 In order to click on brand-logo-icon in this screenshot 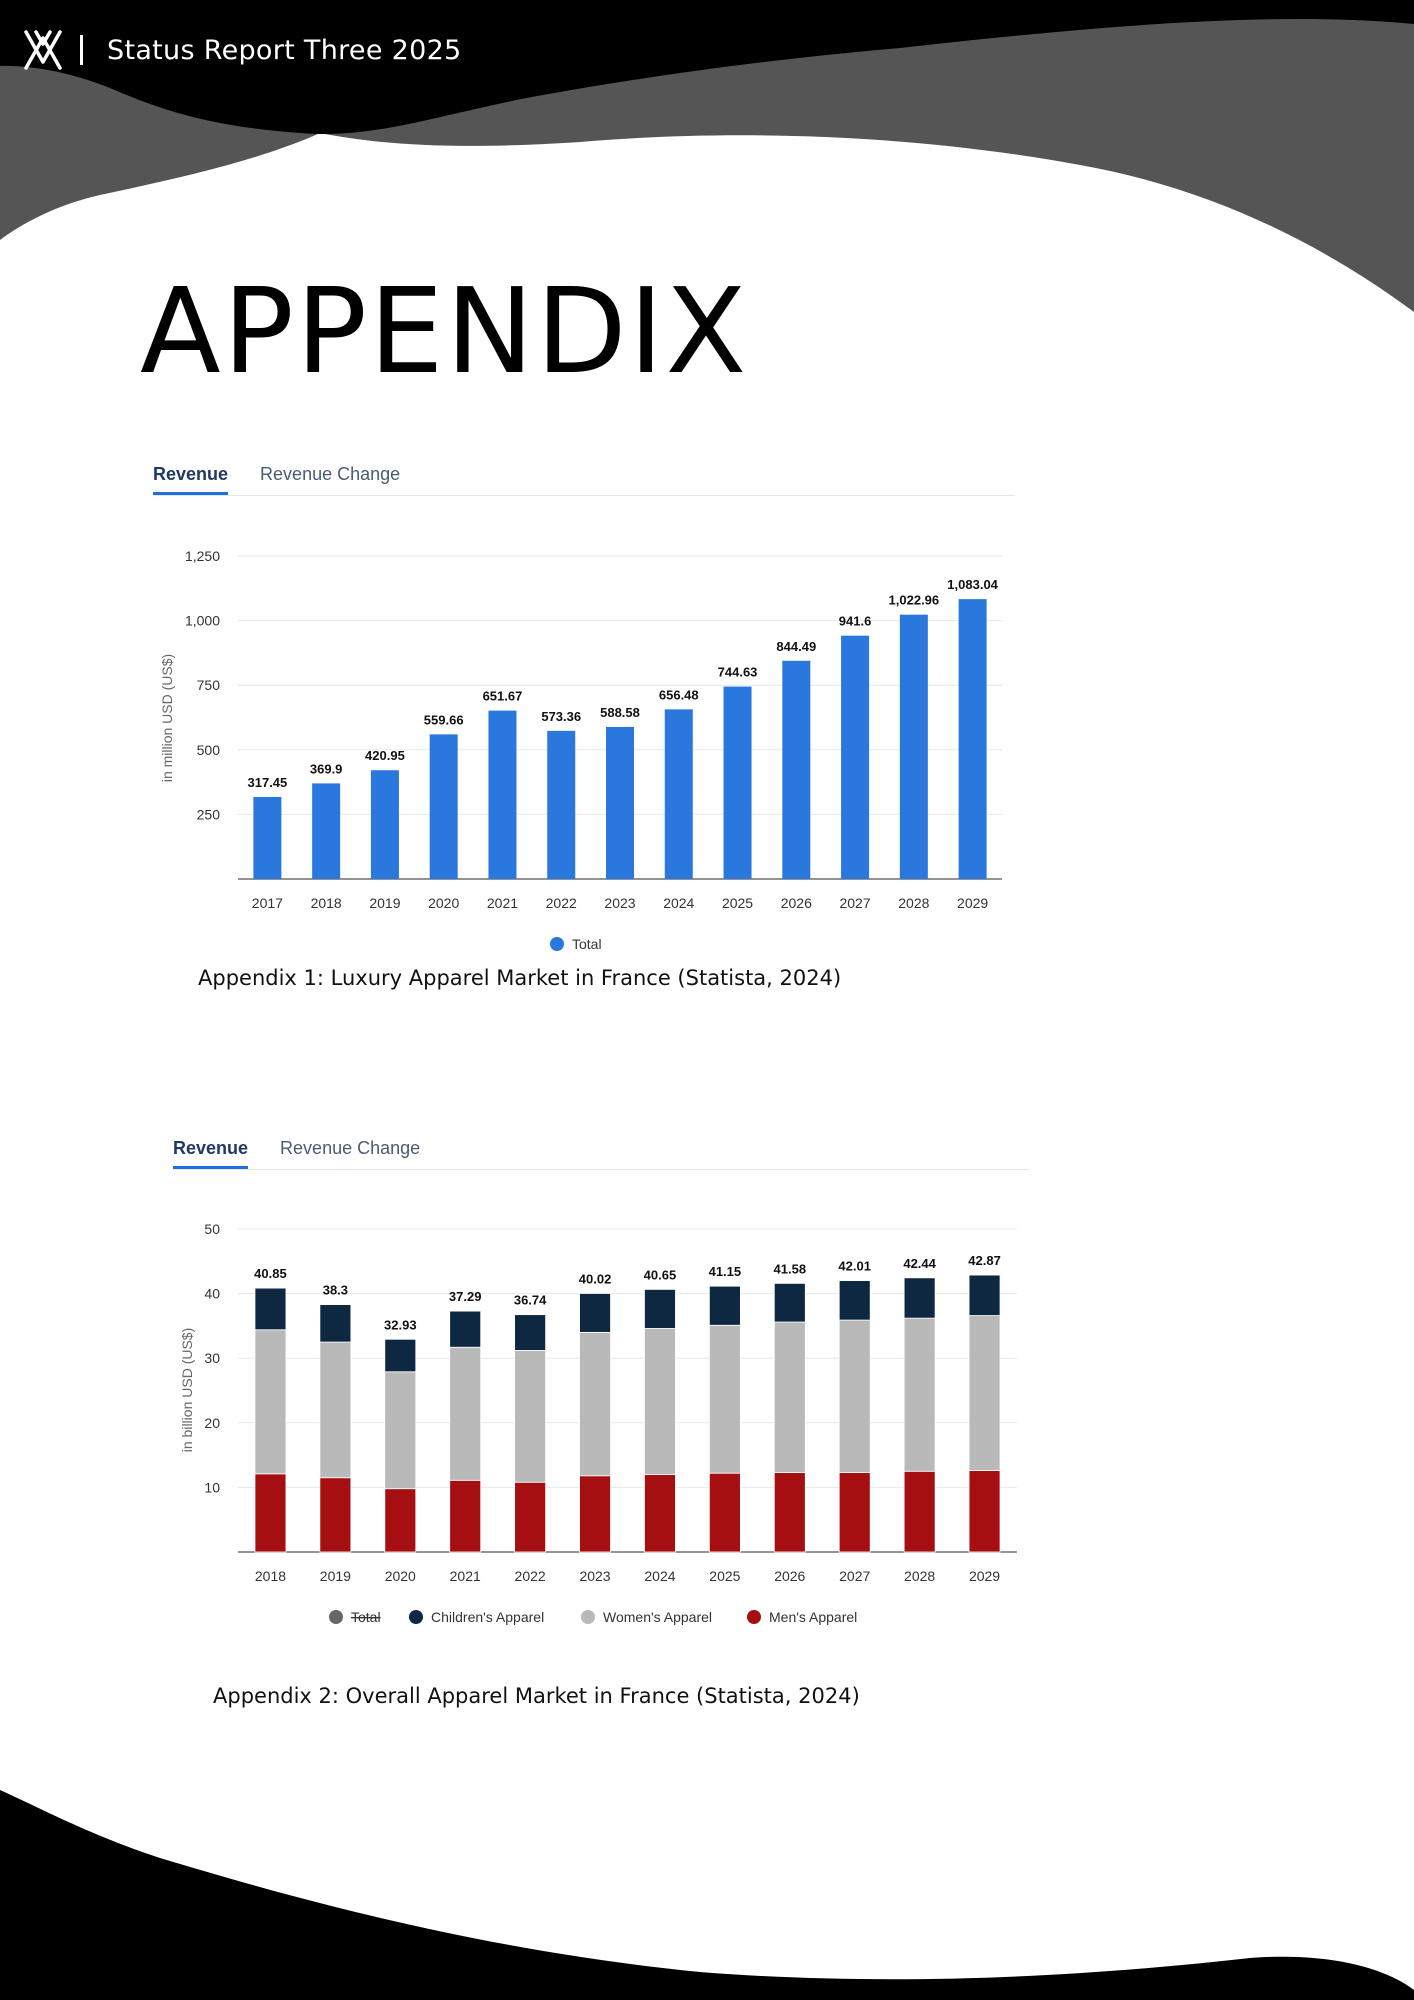, I will do `click(43, 50)`.